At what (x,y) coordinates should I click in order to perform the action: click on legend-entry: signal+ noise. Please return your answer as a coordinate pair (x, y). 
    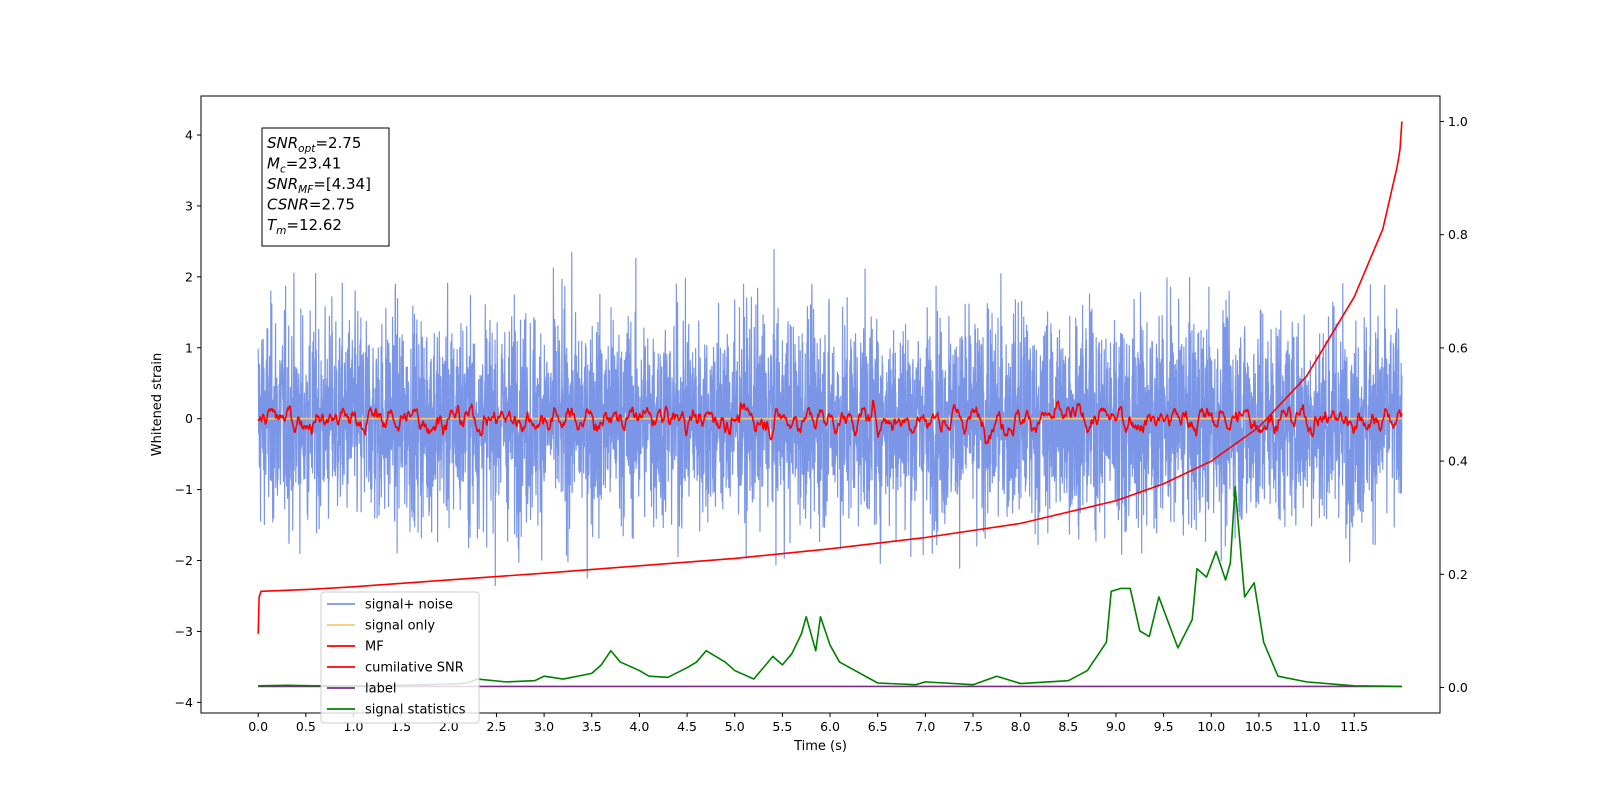
    Looking at the image, I should click on (409, 605).